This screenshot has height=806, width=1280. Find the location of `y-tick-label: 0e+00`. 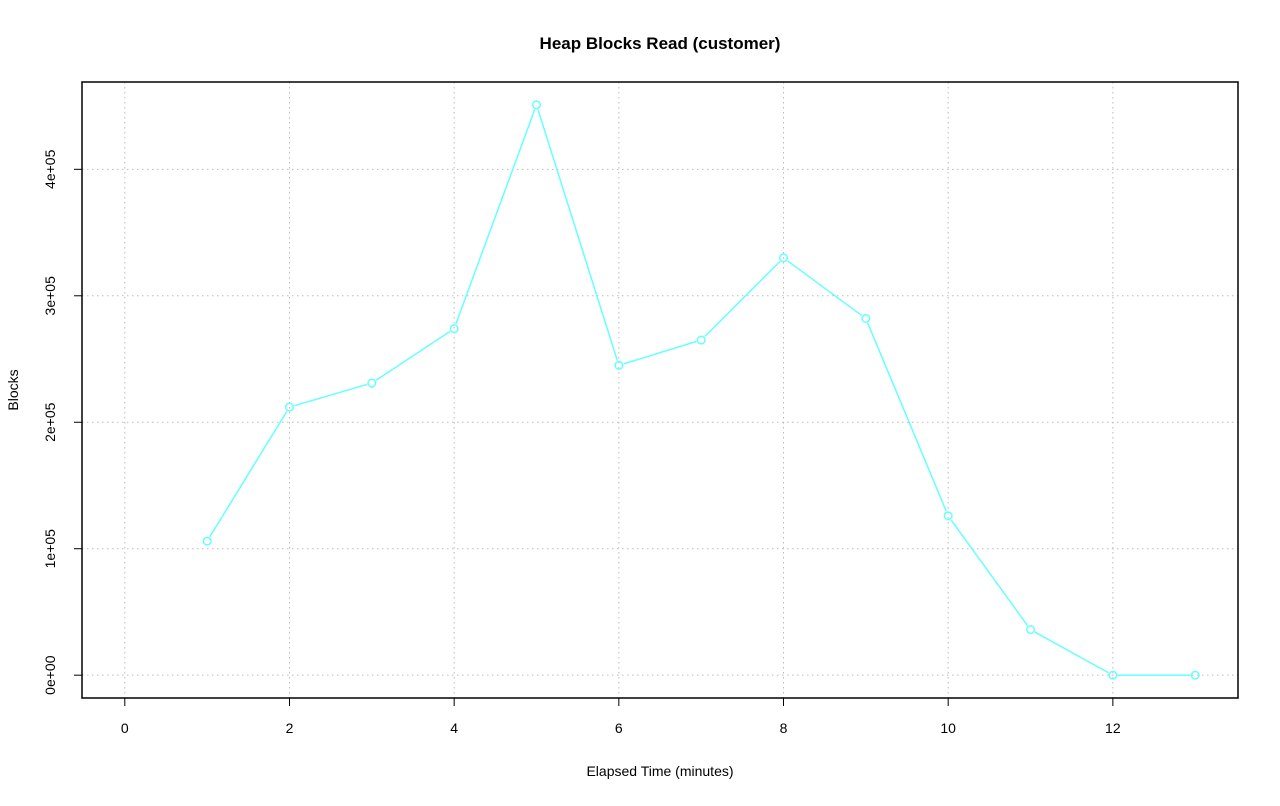

y-tick-label: 0e+00 is located at coordinates (50, 675).